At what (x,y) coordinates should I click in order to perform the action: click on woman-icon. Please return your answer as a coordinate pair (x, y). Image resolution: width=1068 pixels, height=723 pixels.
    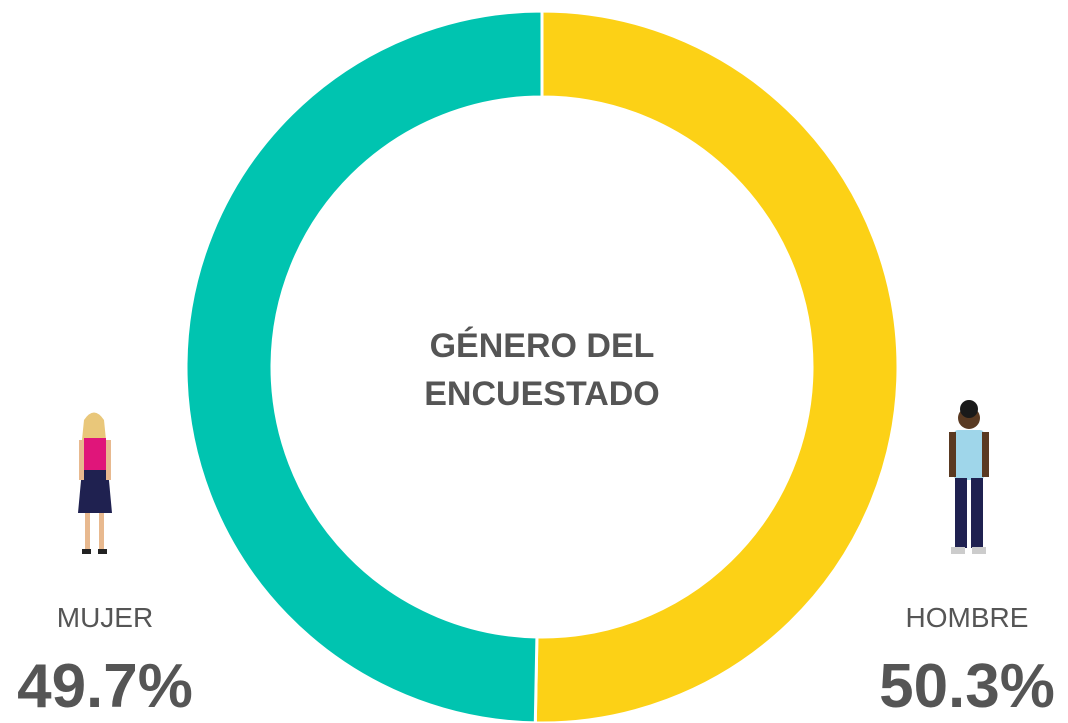
    Looking at the image, I should click on (95, 483).